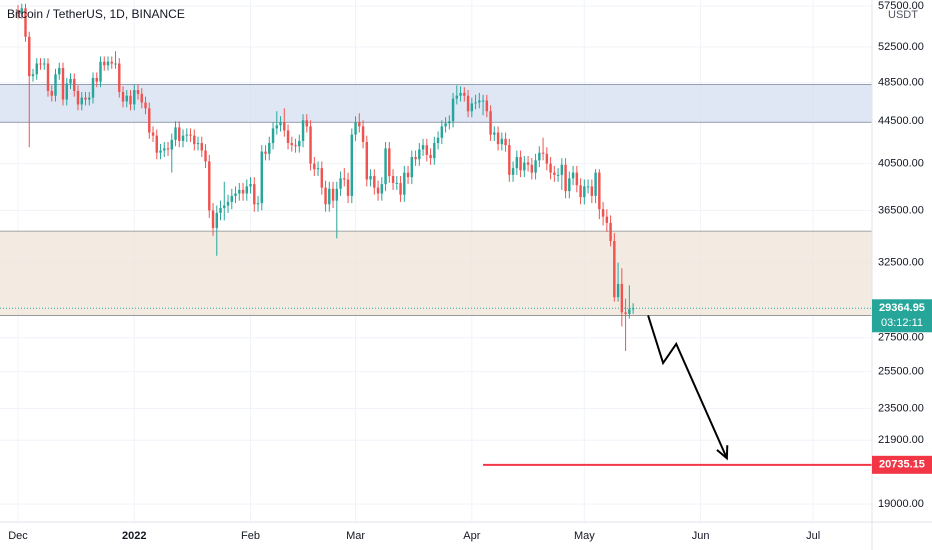  I want to click on y-tick-label: 21900.00, so click(901, 440).